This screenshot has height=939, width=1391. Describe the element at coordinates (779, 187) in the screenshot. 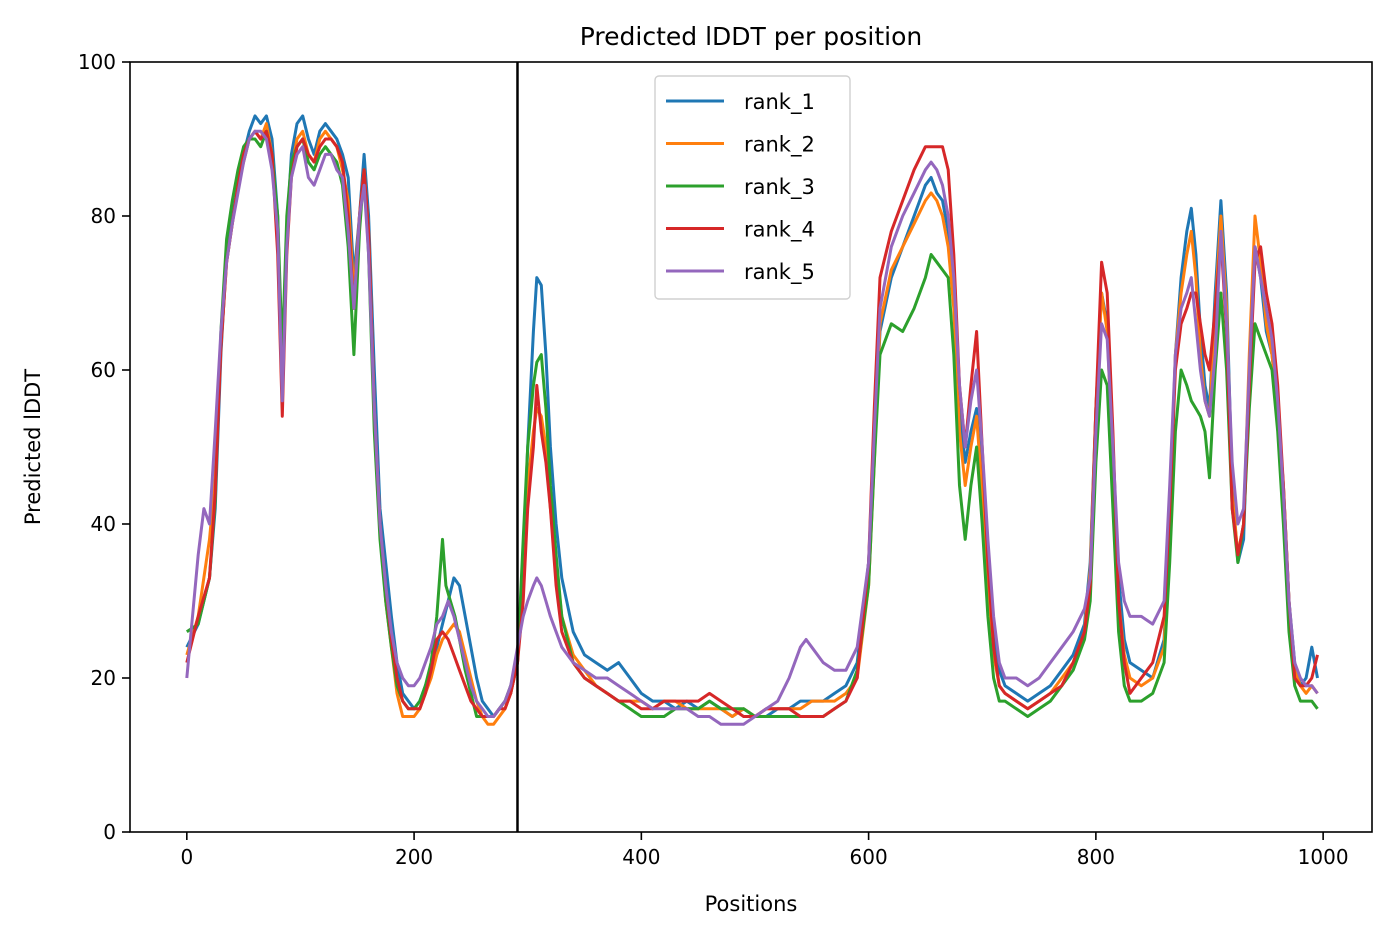

I see `legend-label-rank_3: rank_3` at that location.